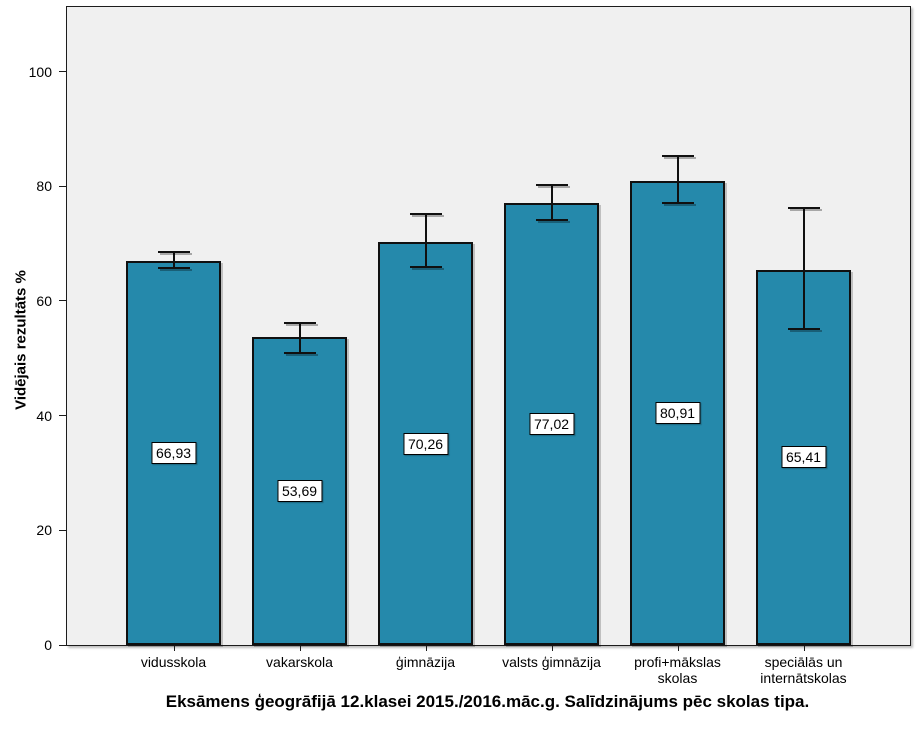  What do you see at coordinates (677, 678) in the screenshot?
I see `x-category-label-line: skolas` at bounding box center [677, 678].